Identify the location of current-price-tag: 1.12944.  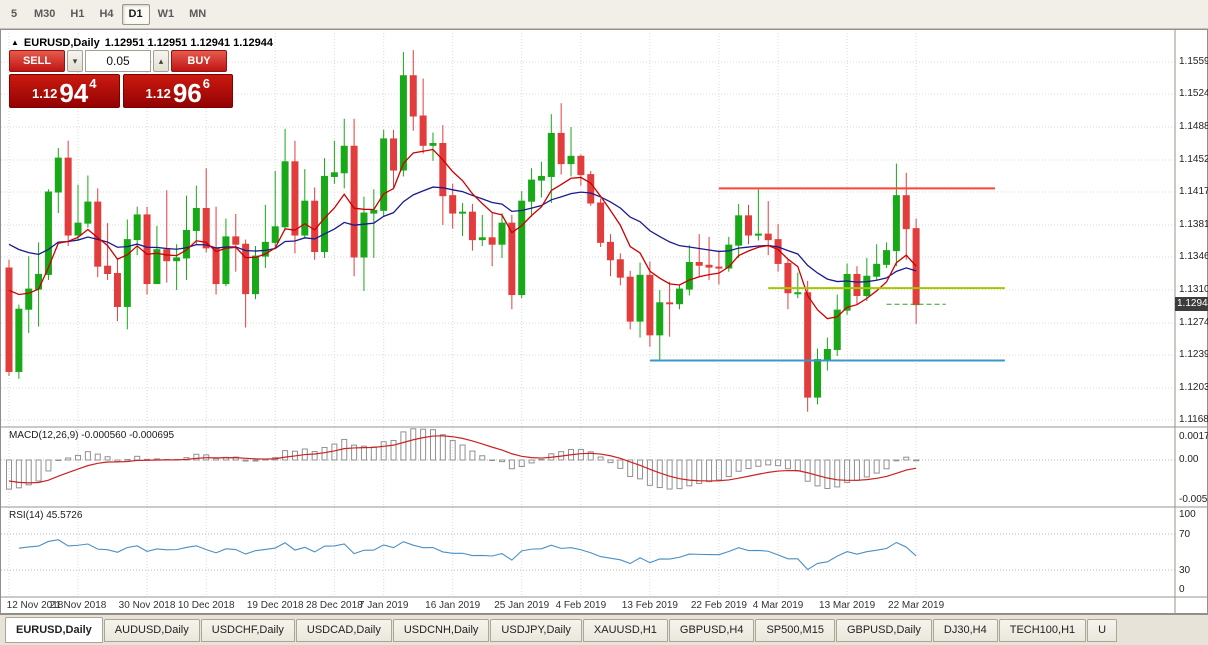
(1191, 304).